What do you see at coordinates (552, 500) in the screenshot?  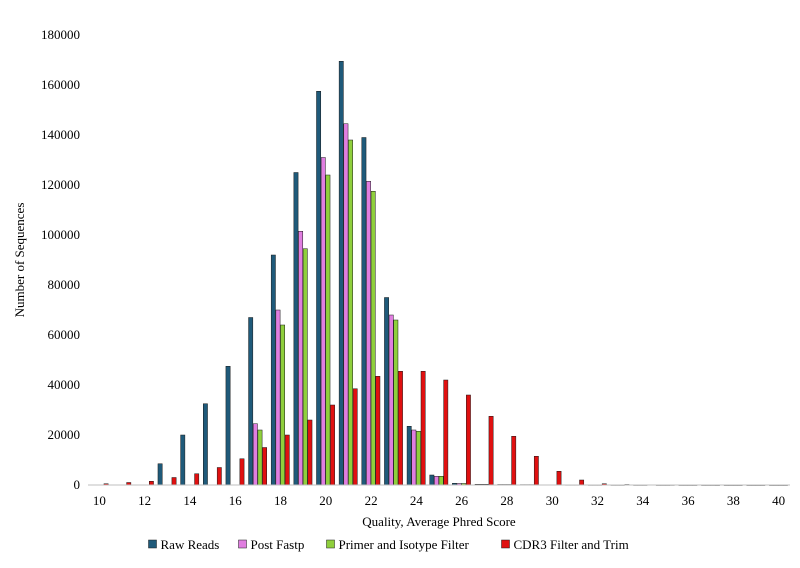 I see `x-tick-label: 30` at bounding box center [552, 500].